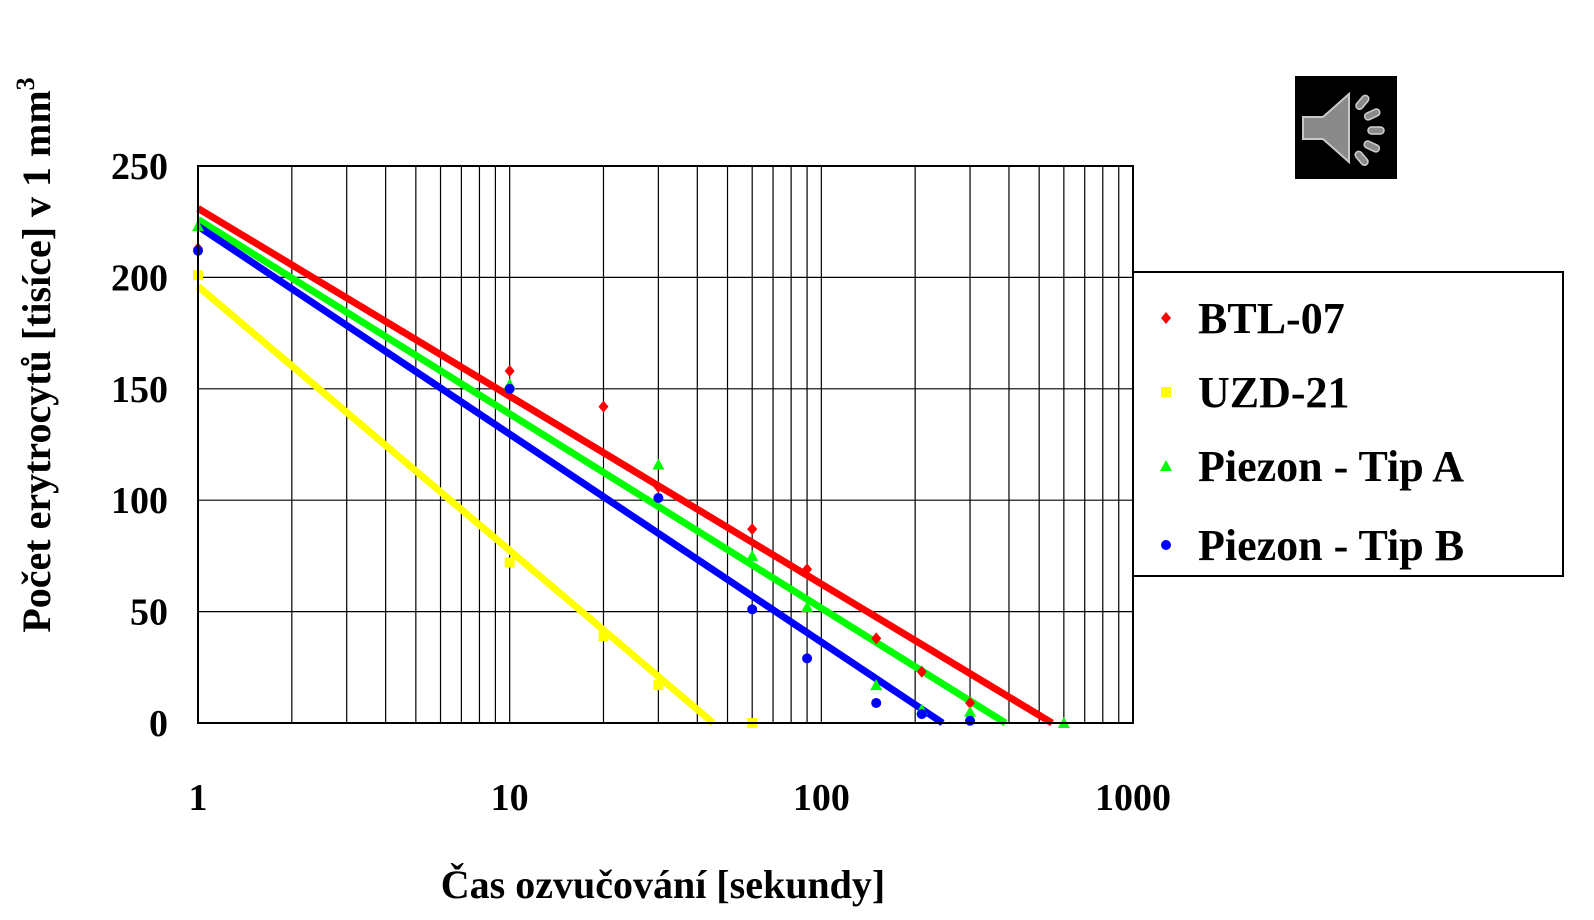 The width and height of the screenshot is (1594, 920). Describe the element at coordinates (680, 798) in the screenshot. I see `x-axis-ticks: 1 10 100 1000` at that location.